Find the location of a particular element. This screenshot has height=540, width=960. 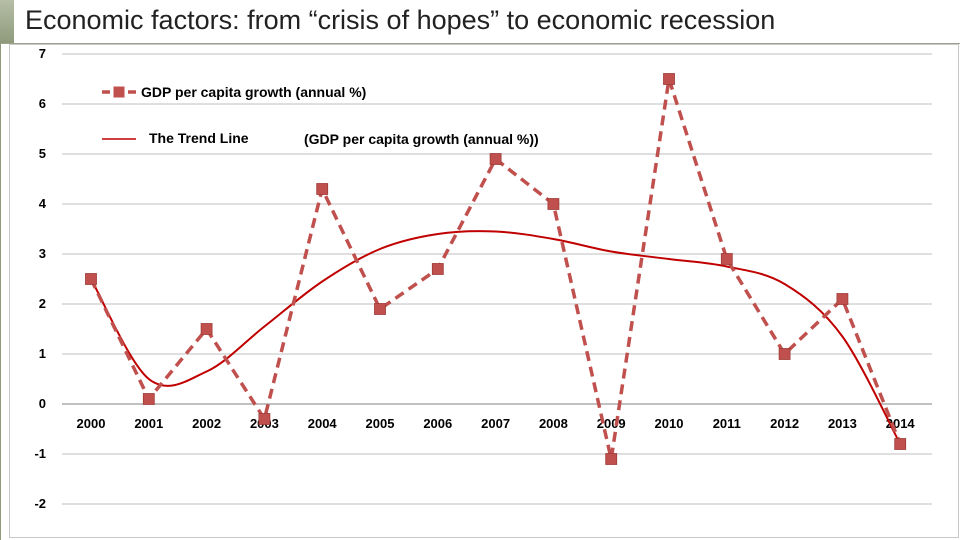

legend-gdp-label: GDP per capita growth (annual %) is located at coordinates (253, 92).